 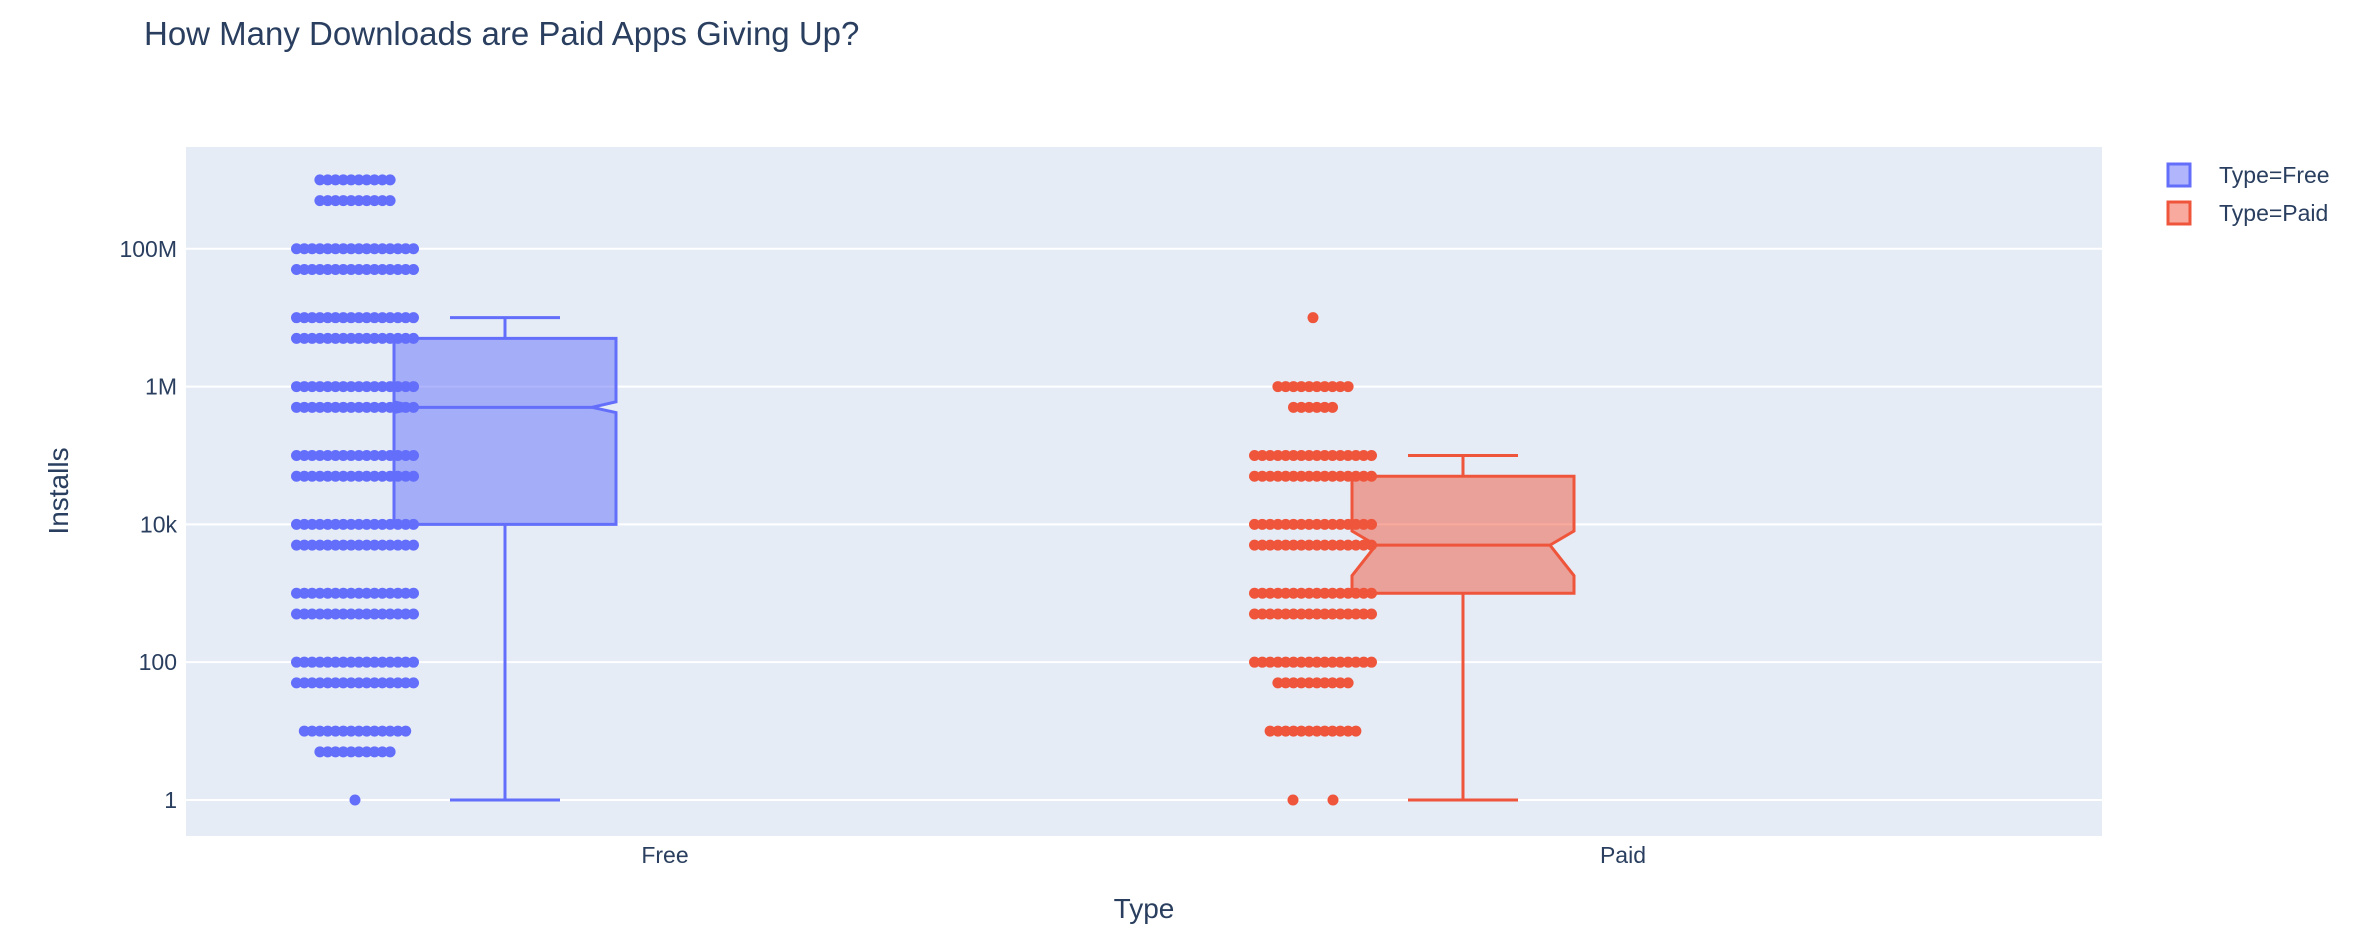 What do you see at coordinates (2247, 213) in the screenshot?
I see `legend-item: Type=Paid` at bounding box center [2247, 213].